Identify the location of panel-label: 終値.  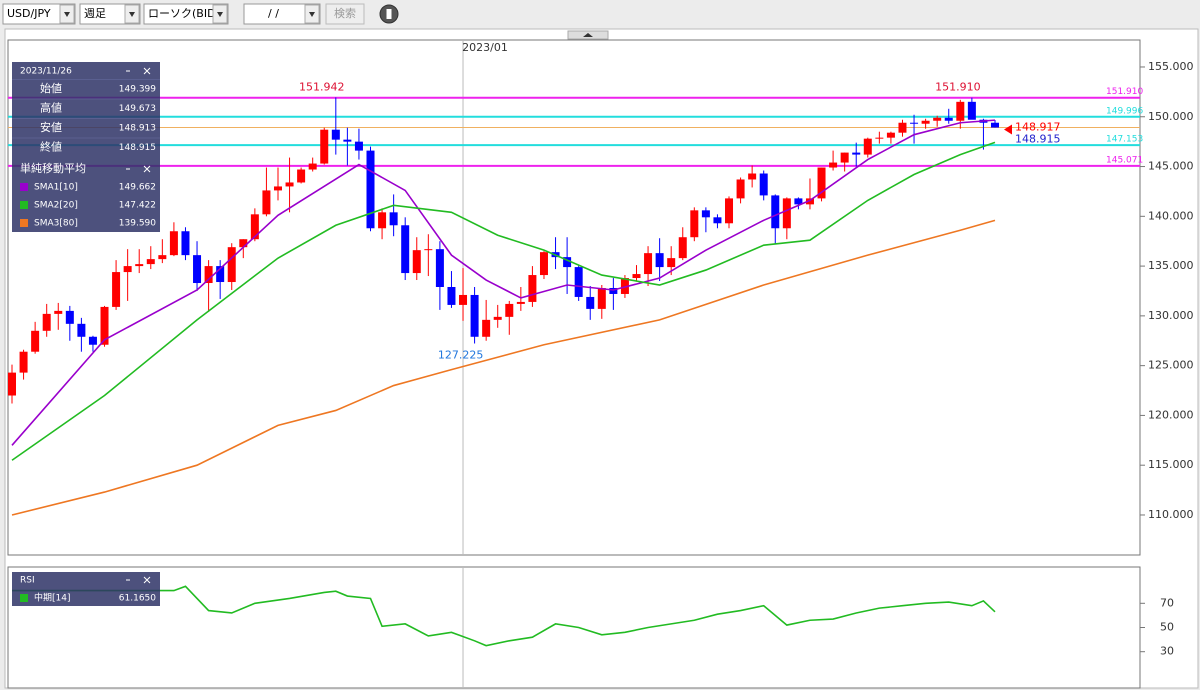
(51, 147).